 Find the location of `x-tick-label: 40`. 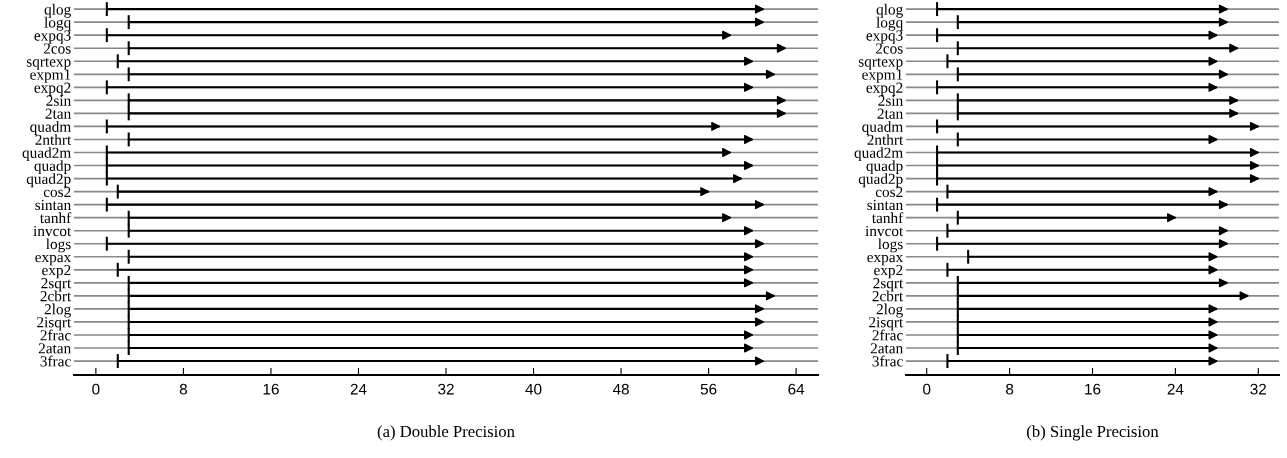

x-tick-label: 40 is located at coordinates (533, 389).